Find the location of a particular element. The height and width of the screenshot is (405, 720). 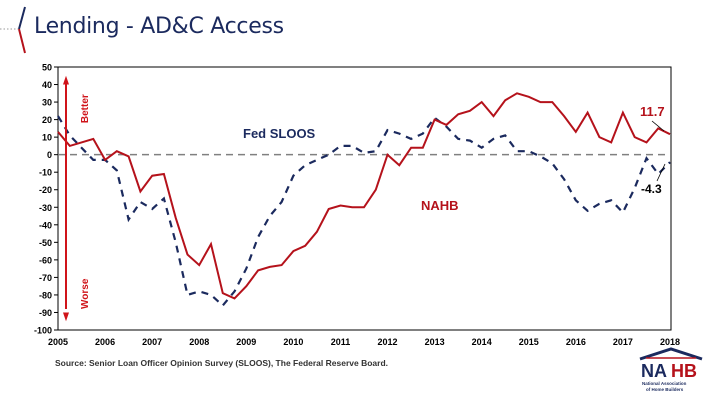

series-label-fed-sloos: Fed SLOOS is located at coordinates (279, 133).